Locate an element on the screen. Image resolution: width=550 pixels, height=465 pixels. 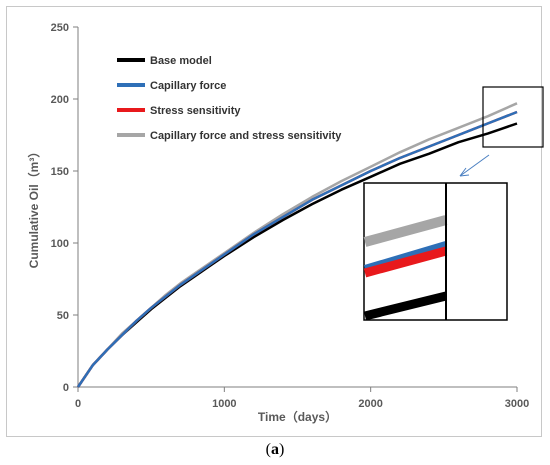
zoom-arrow-head is located at coordinates (464, 172).